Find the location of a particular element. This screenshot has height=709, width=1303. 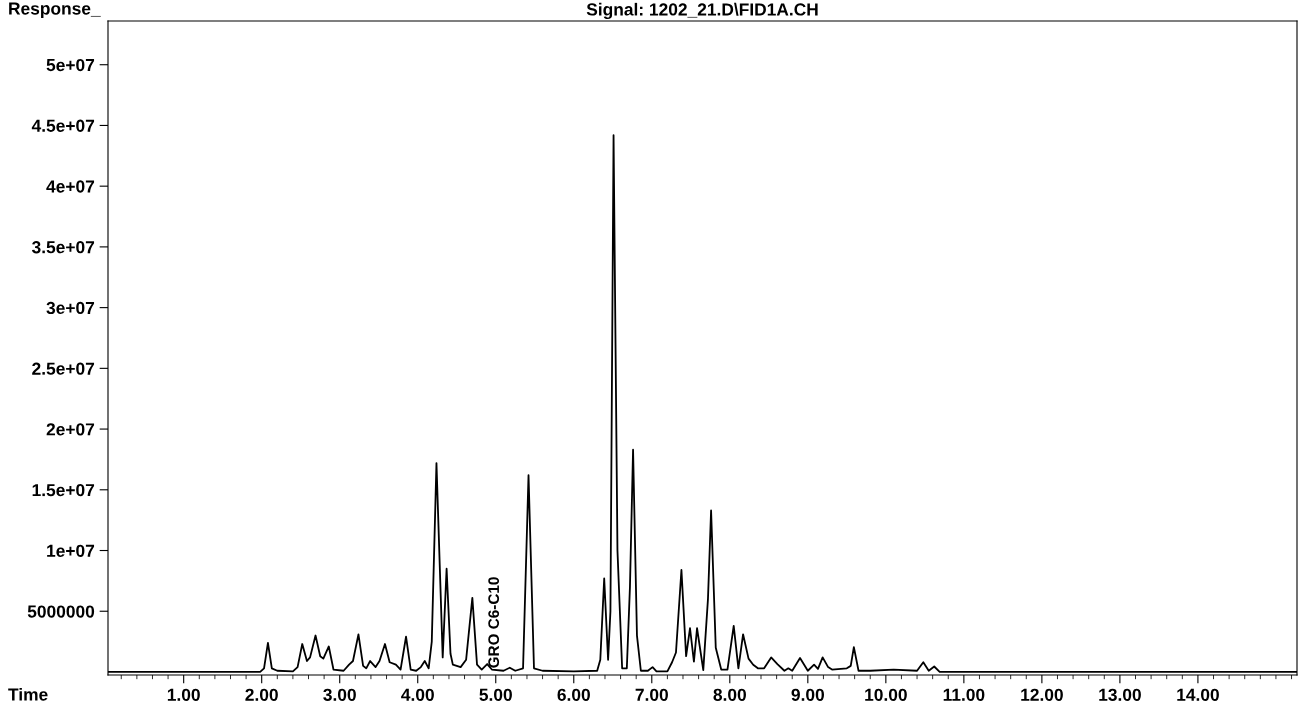

y-tick-label: 4.5e+07 is located at coordinates (63, 125).